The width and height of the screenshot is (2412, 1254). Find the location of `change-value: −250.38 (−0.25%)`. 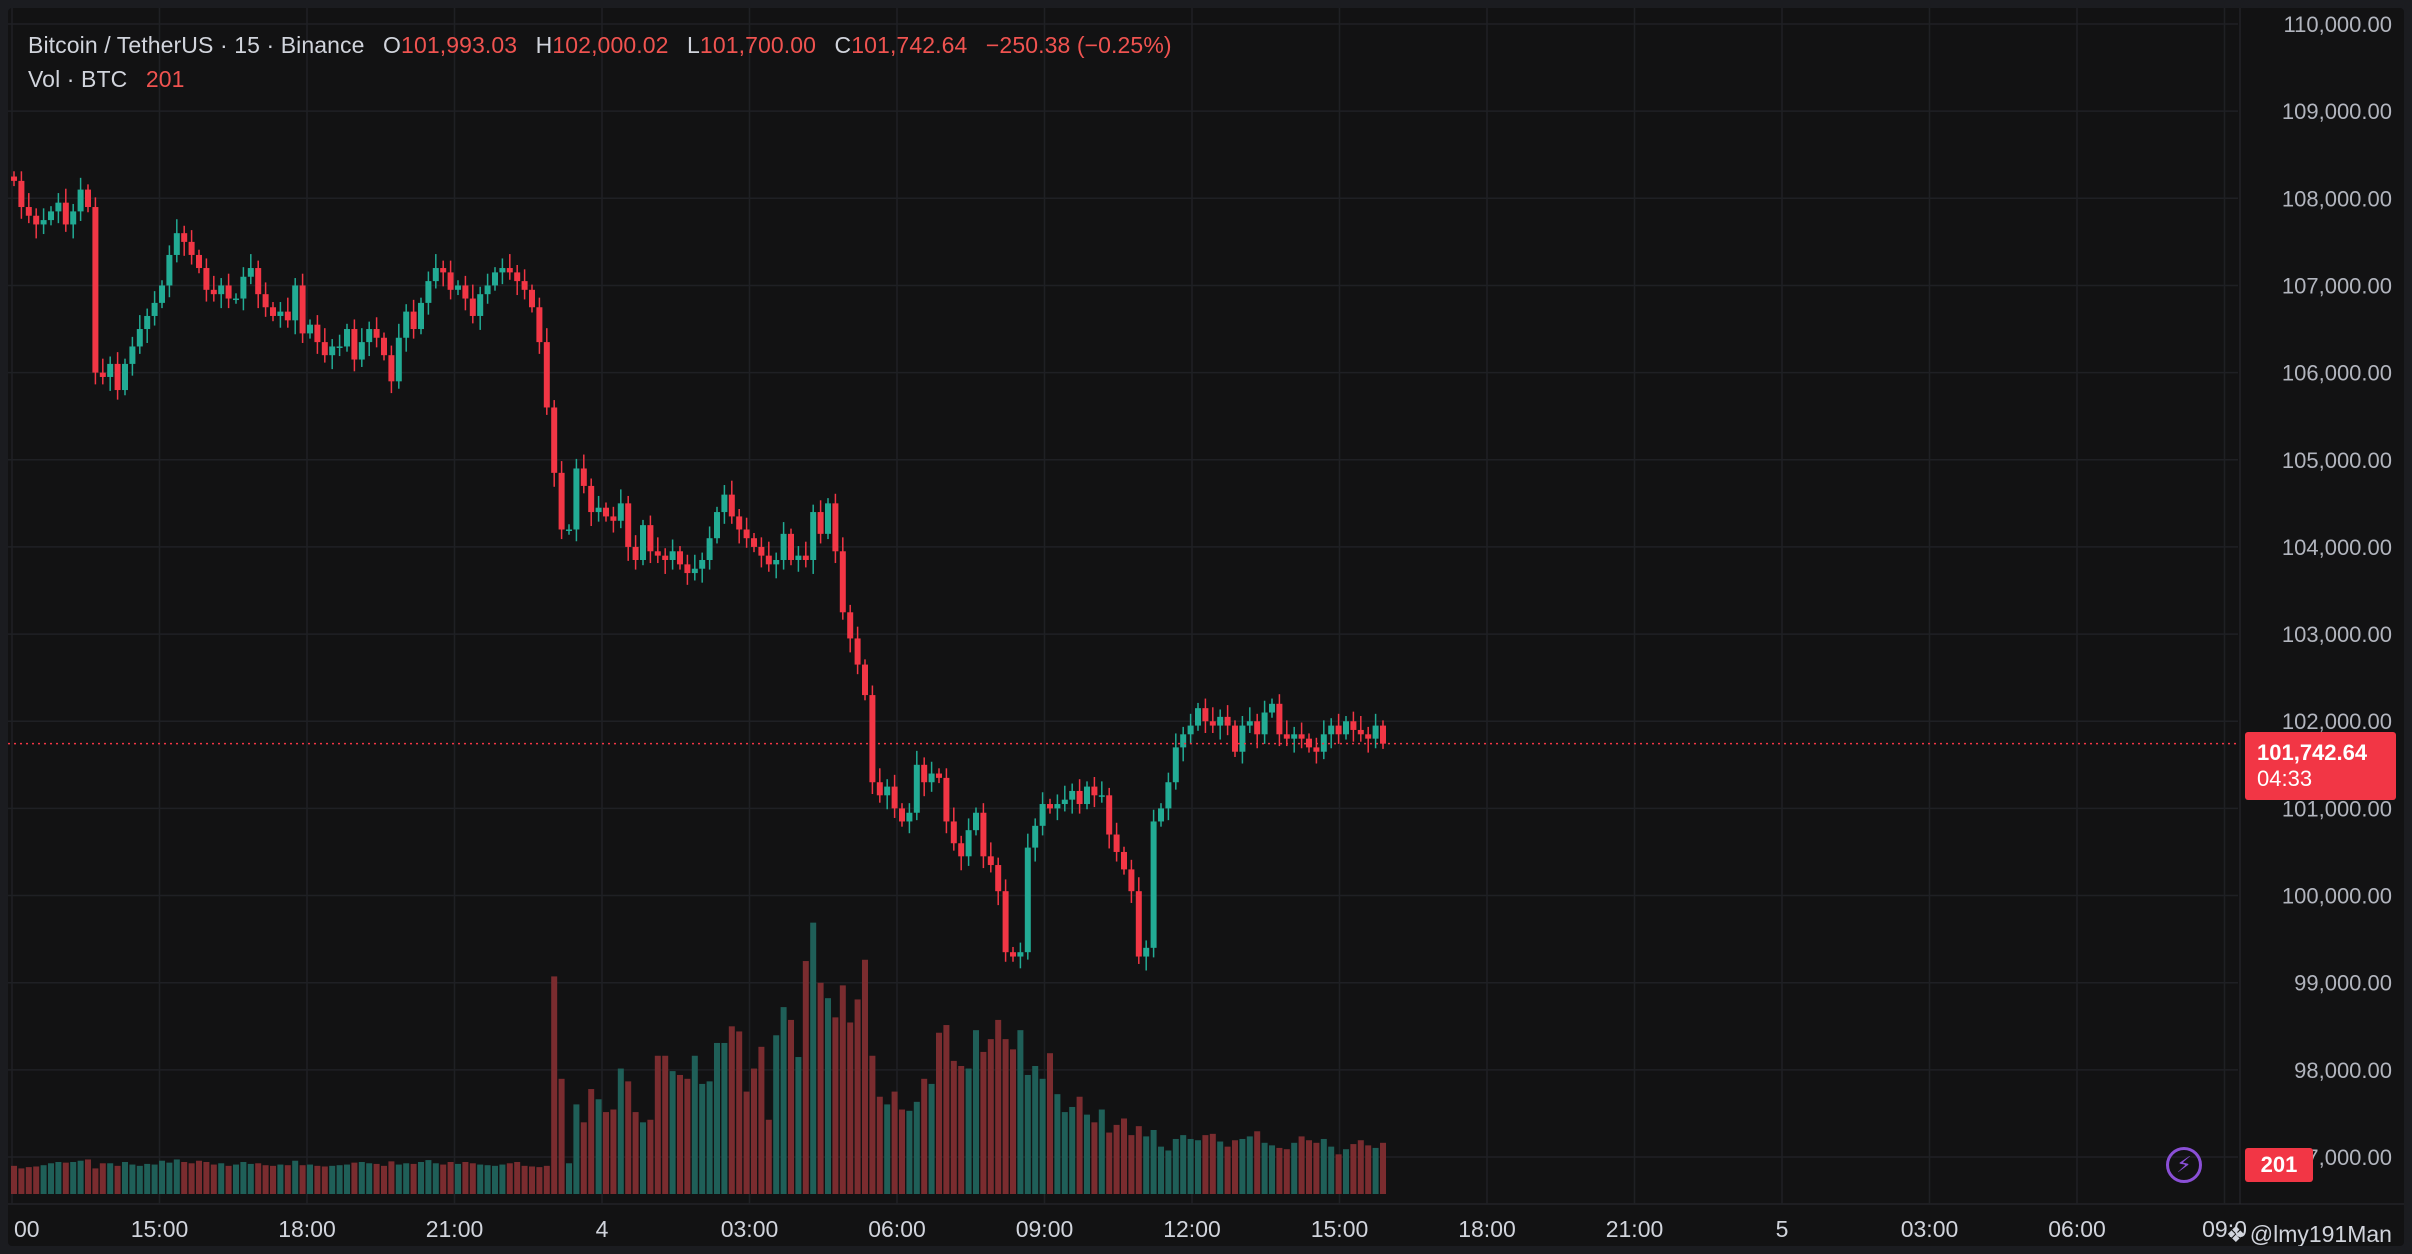

change-value: −250.38 (−0.25%) is located at coordinates (1078, 45).